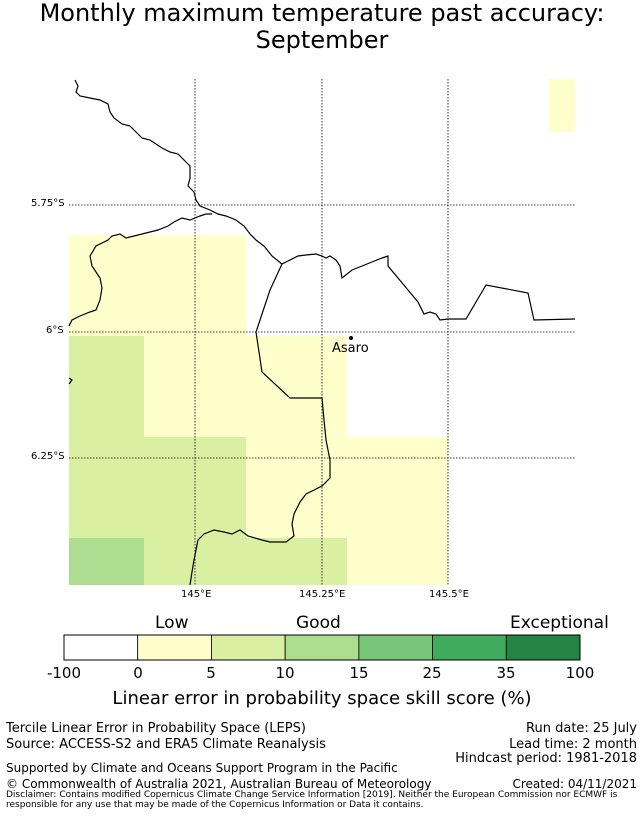 This screenshot has width=644, height=816. Describe the element at coordinates (196, 594) in the screenshot. I see `lon-label: 145°E` at that location.